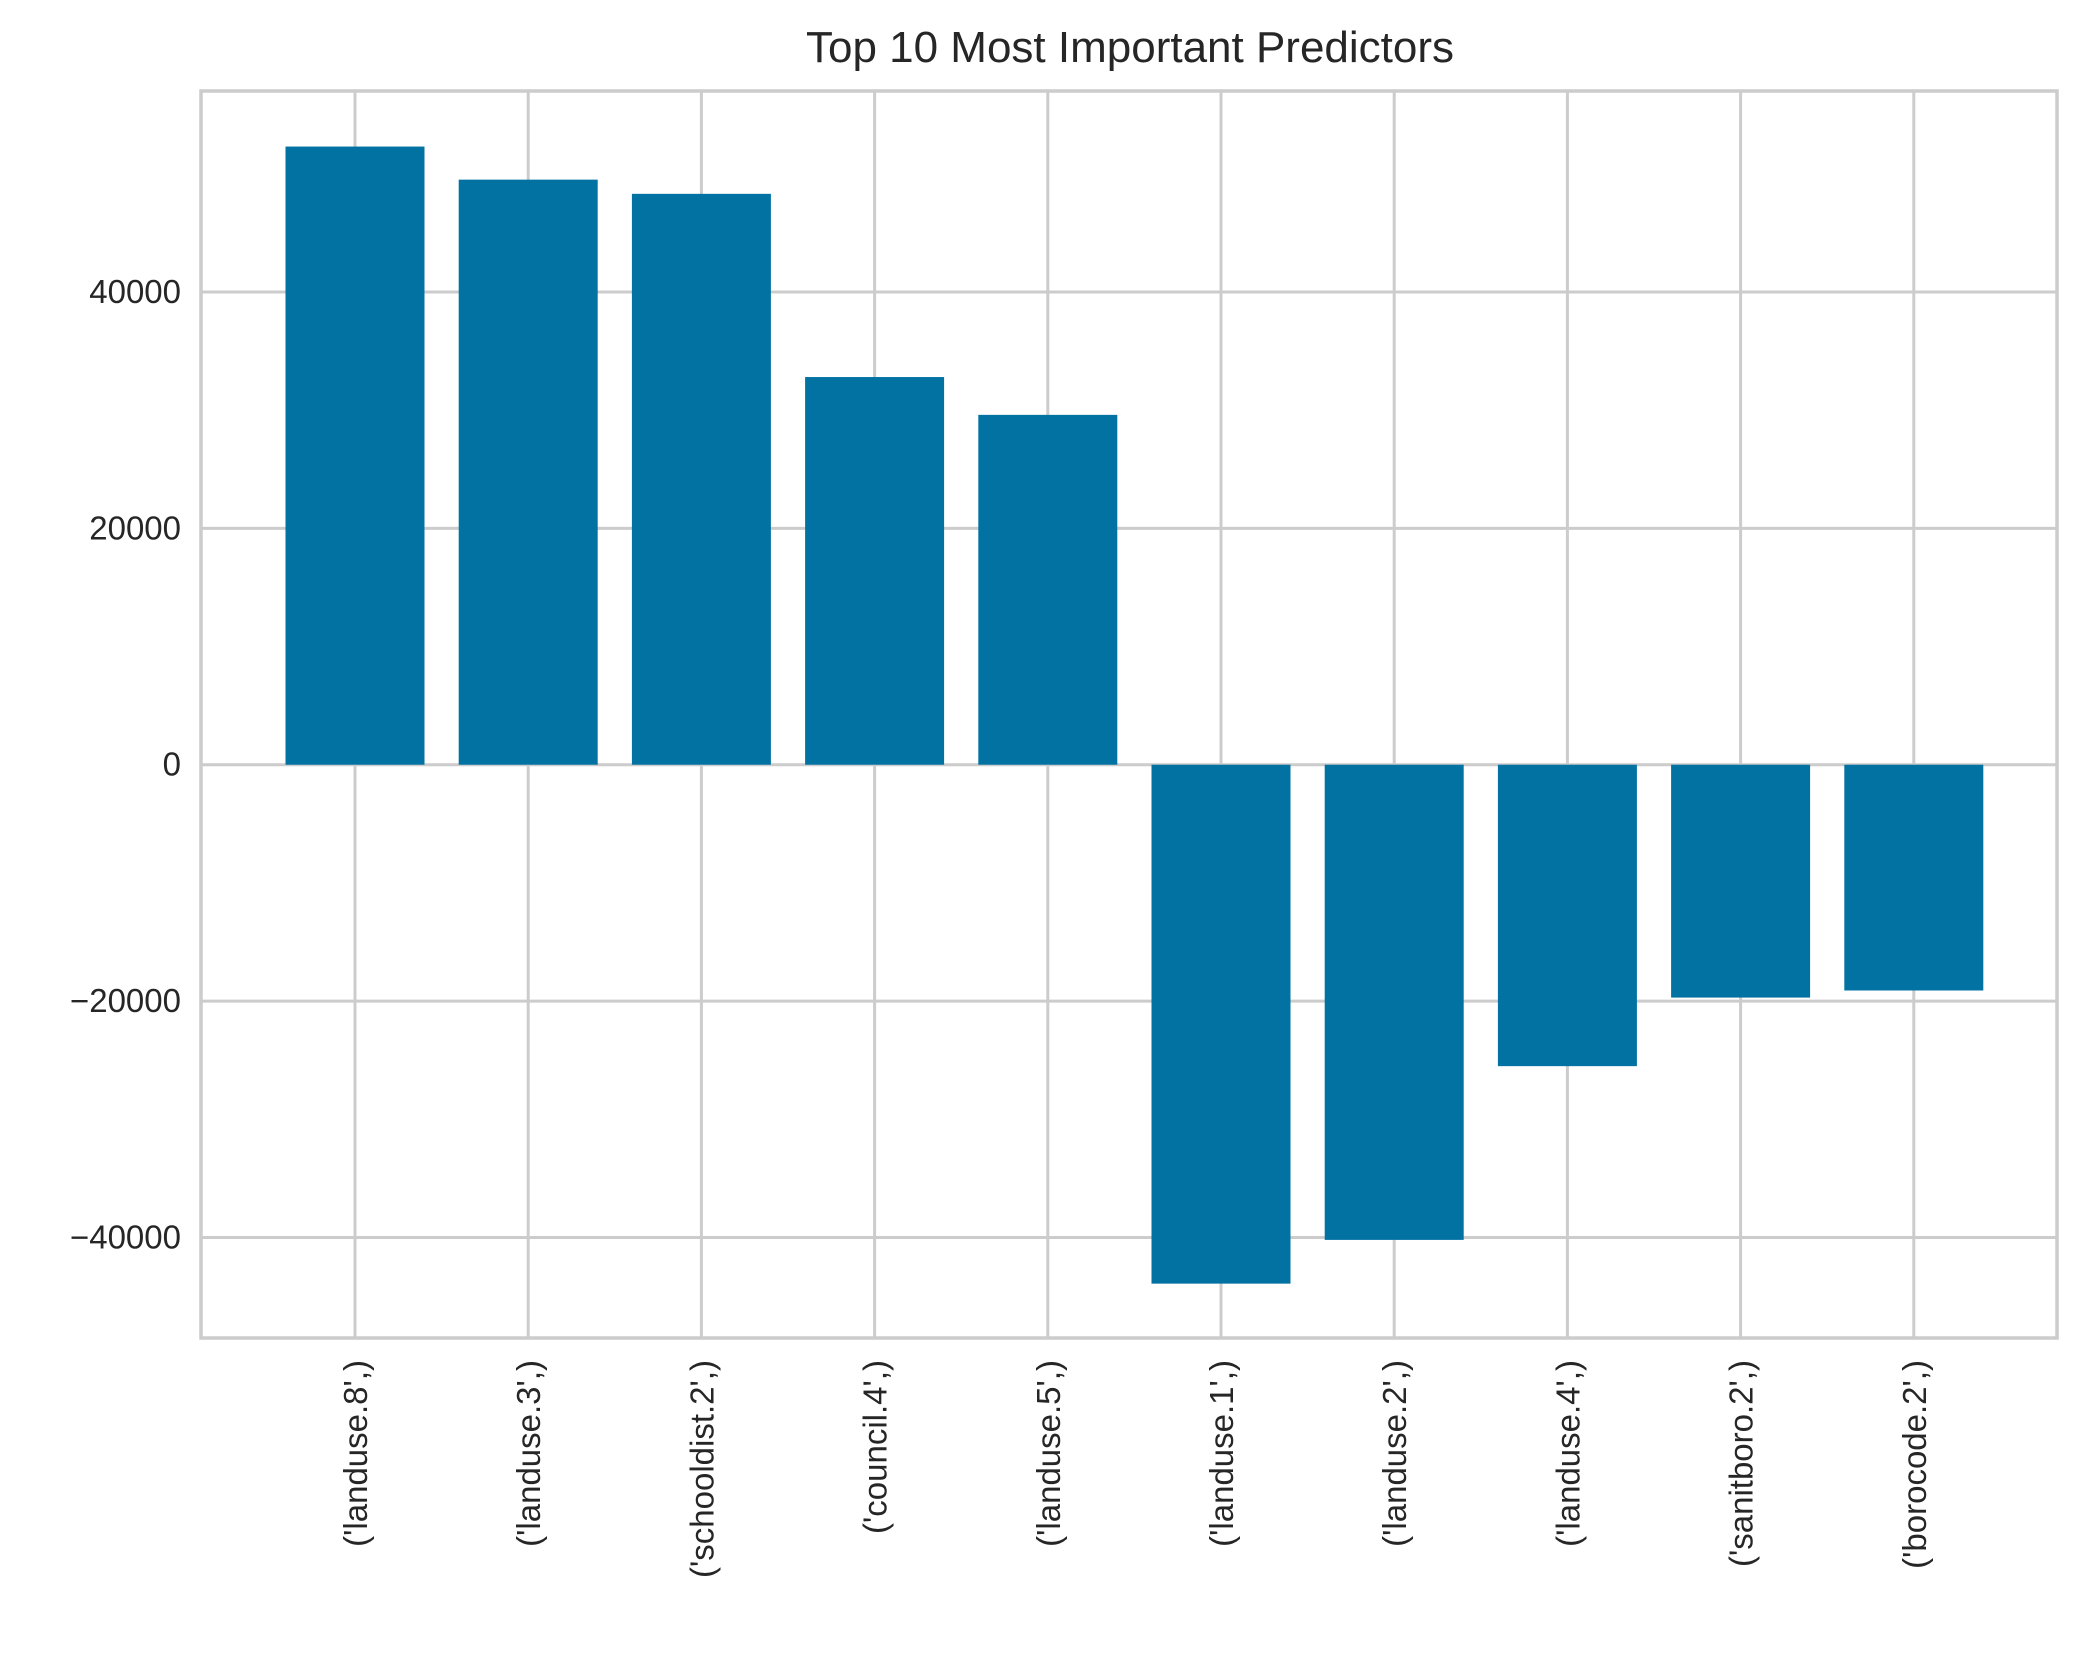  Describe the element at coordinates (1567, 1453) in the screenshot. I see `x-tick-label: ('landuse.4',)` at that location.